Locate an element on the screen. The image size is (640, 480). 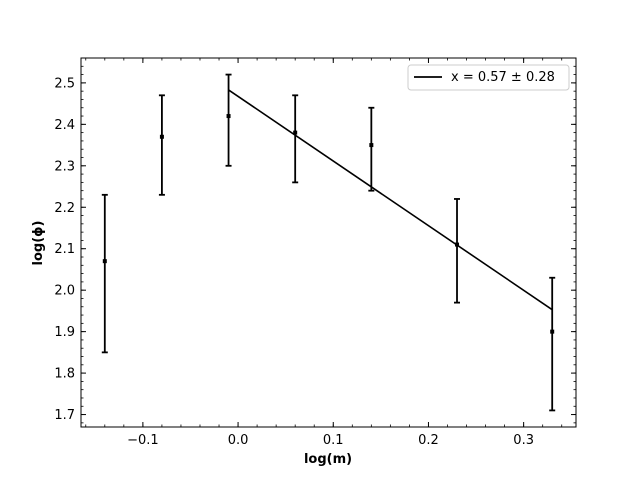
y-tick-label: 2.5 is located at coordinates (64, 83).